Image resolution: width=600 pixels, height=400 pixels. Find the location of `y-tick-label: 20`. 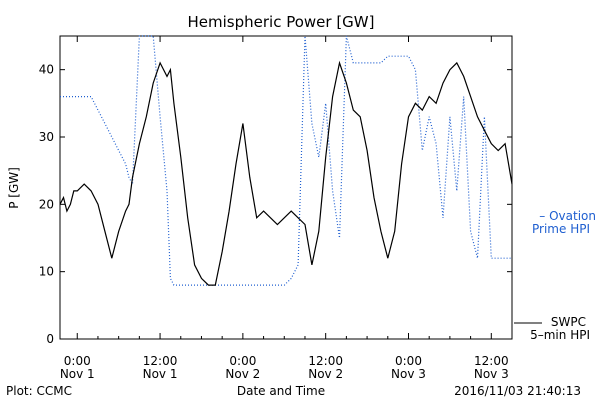

y-tick-label: 20 is located at coordinates (46, 204).